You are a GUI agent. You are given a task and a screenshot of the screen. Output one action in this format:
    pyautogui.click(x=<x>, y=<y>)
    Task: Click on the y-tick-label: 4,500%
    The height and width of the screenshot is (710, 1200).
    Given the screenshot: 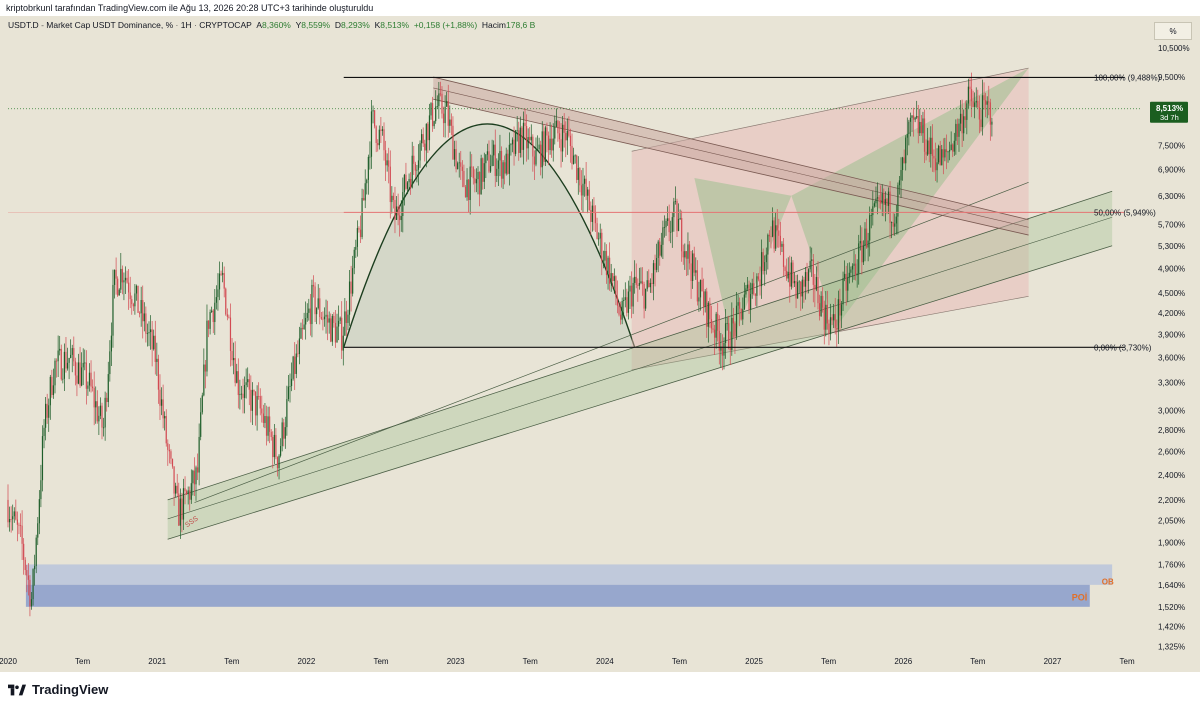 What is the action you would take?
    pyautogui.click(x=1171, y=293)
    